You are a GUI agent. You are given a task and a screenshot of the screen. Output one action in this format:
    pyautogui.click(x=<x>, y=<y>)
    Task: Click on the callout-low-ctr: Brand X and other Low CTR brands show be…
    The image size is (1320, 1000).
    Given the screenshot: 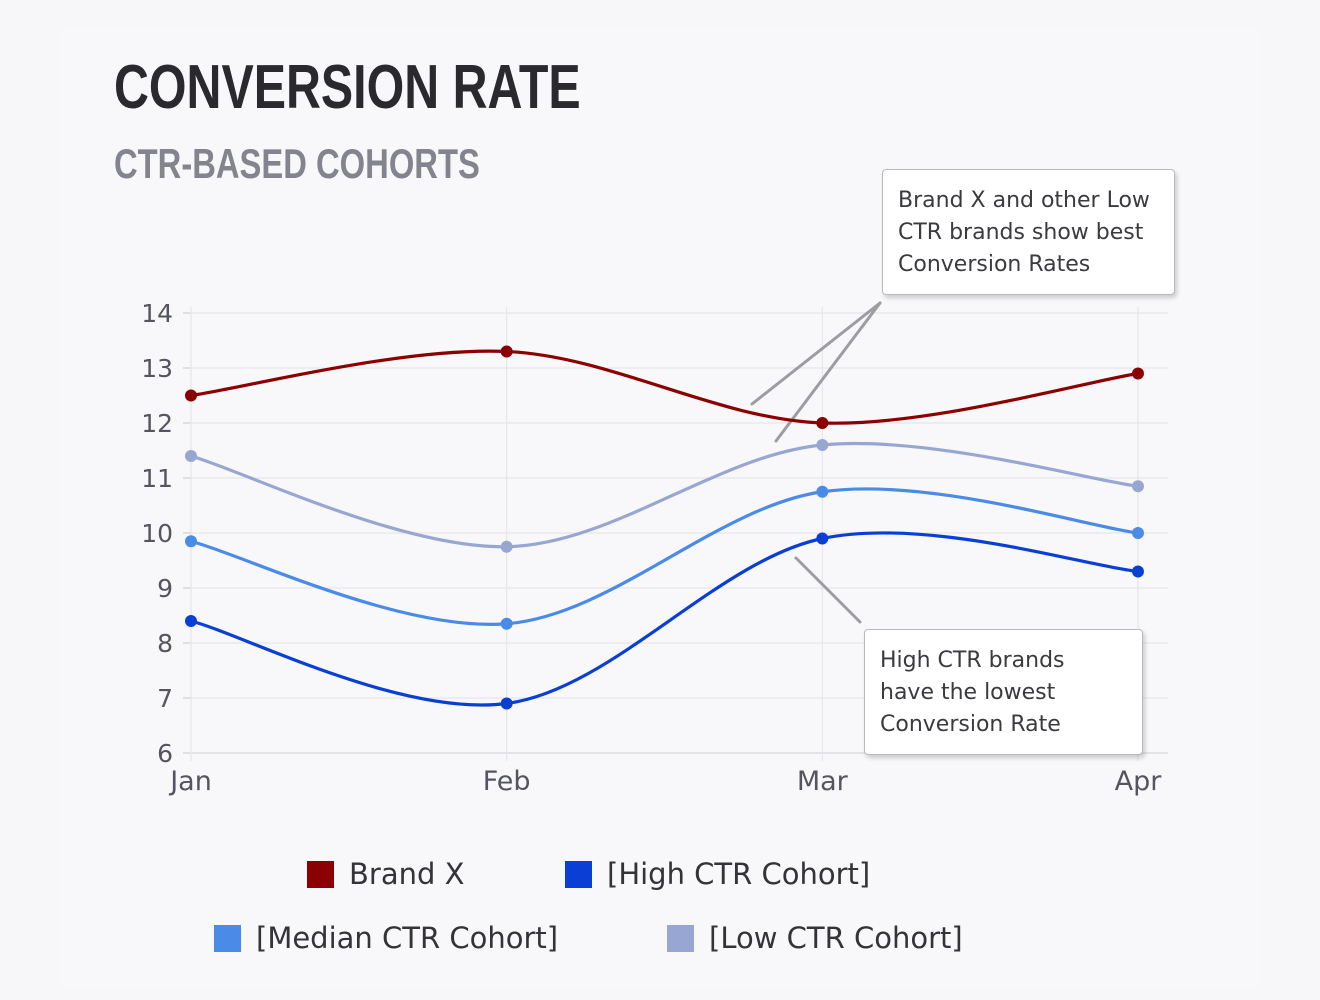 What is the action you would take?
    pyautogui.click(x=1028, y=232)
    